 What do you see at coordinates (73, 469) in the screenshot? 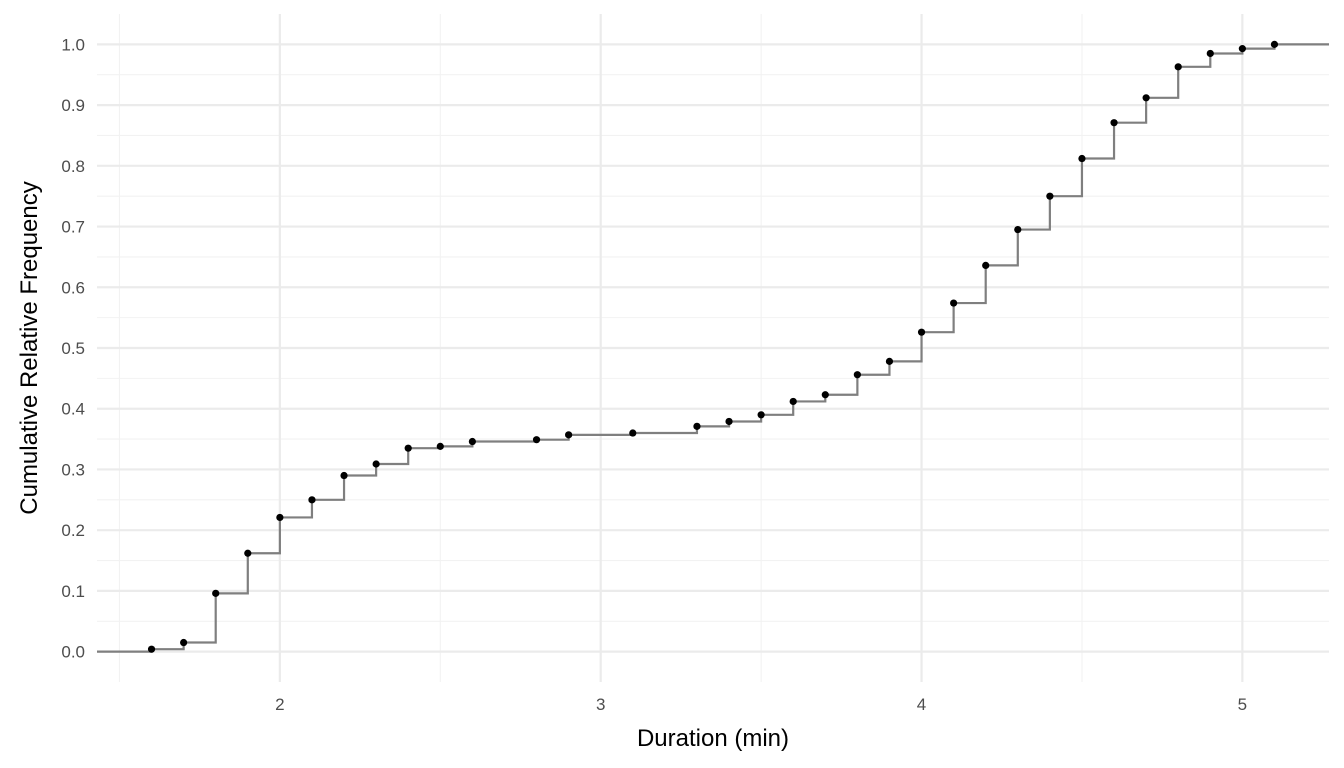
I see `y-tick-label: 0.3` at bounding box center [73, 469].